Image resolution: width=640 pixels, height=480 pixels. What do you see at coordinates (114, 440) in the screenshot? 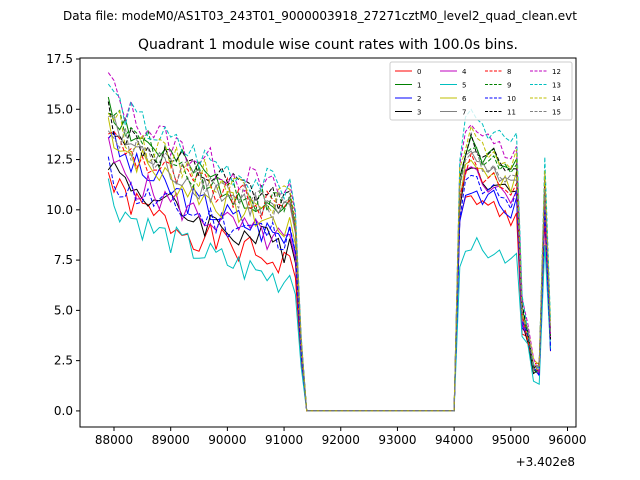
I see `x-tick-label: 88000` at bounding box center [114, 440].